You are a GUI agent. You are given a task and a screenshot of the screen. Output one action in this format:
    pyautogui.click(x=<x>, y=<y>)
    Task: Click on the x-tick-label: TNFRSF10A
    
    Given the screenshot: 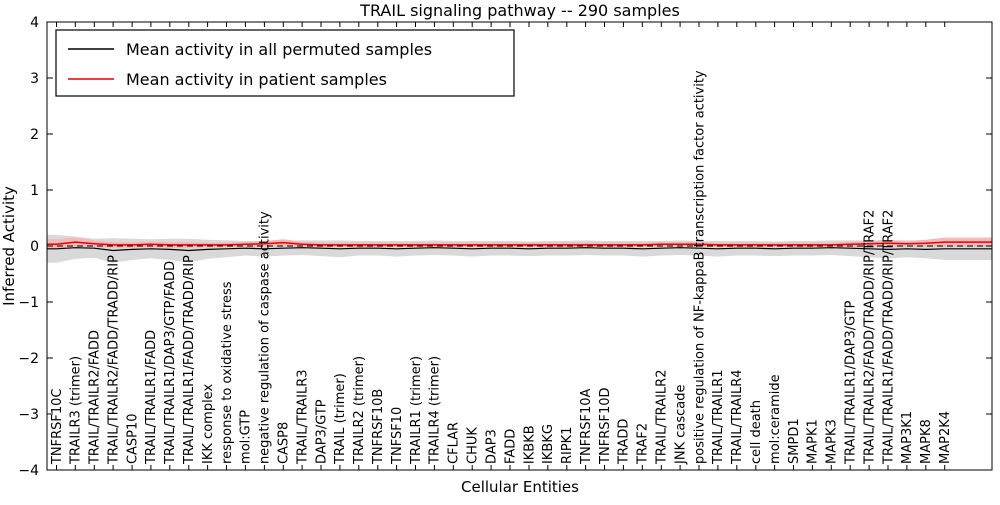 What is the action you would take?
    pyautogui.click(x=586, y=427)
    